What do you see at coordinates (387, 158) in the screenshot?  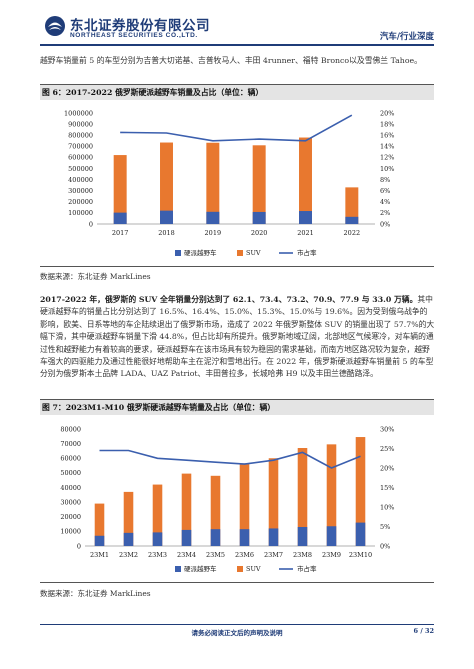 I see `y2-tick-label: 12%` at bounding box center [387, 158].